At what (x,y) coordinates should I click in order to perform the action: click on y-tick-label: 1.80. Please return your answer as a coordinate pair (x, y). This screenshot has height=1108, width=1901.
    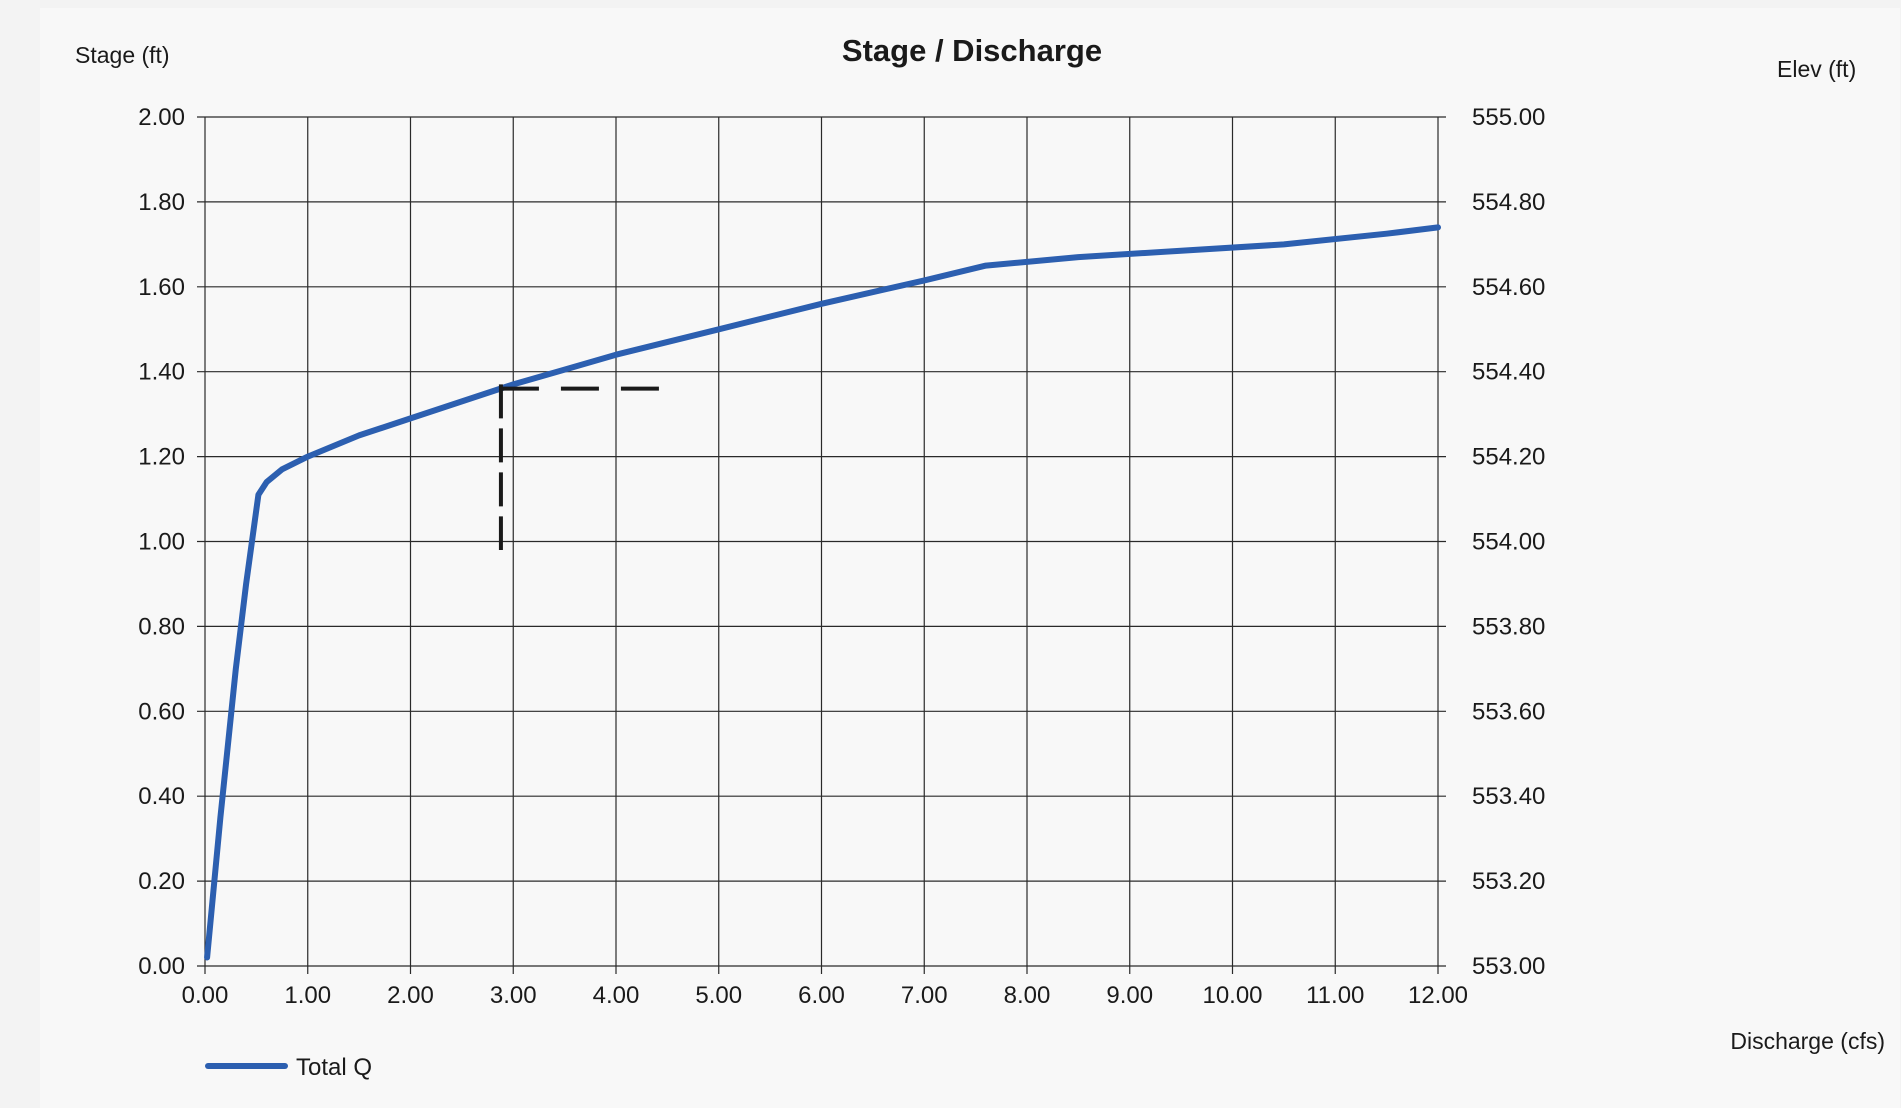
    Looking at the image, I should click on (161, 202).